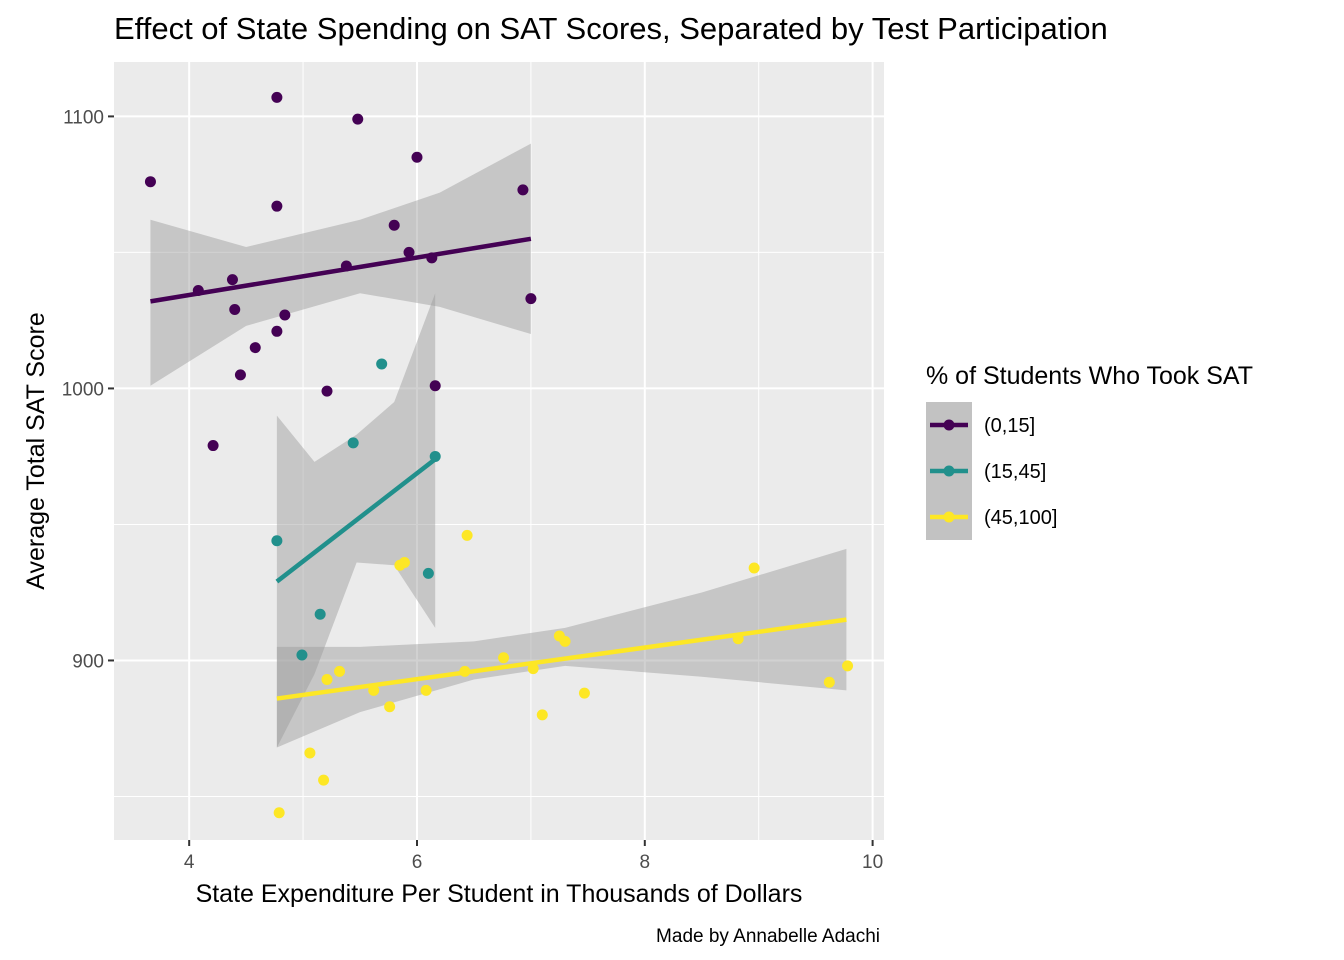 This screenshot has width=1344, height=960. I want to click on chart-caption: Made by Annabelle Adachi, so click(768, 936).